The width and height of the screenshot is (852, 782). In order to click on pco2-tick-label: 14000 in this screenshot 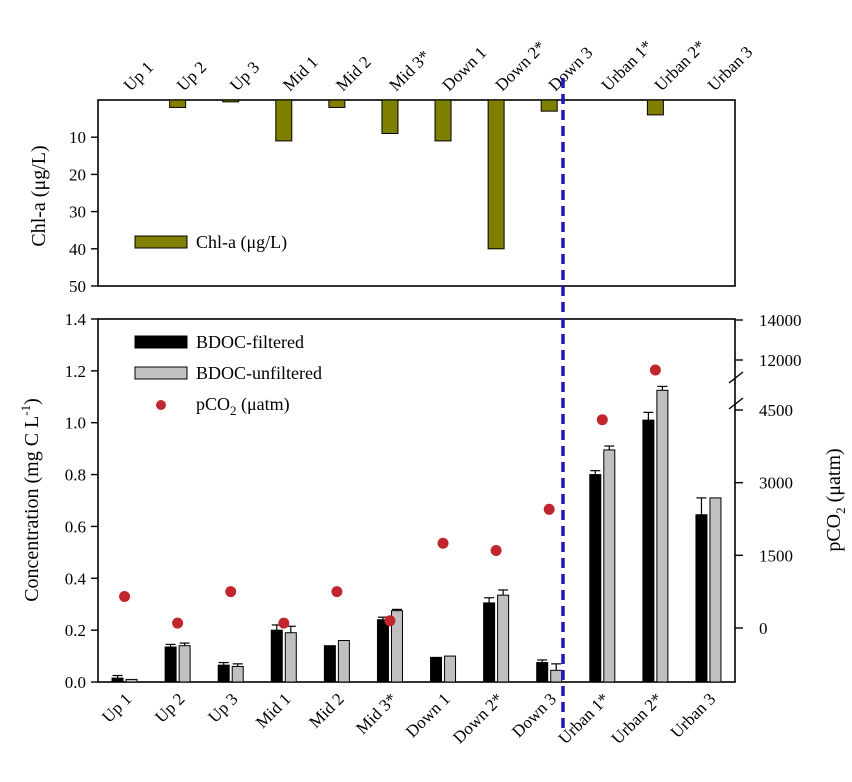, I will do `click(780, 320)`.